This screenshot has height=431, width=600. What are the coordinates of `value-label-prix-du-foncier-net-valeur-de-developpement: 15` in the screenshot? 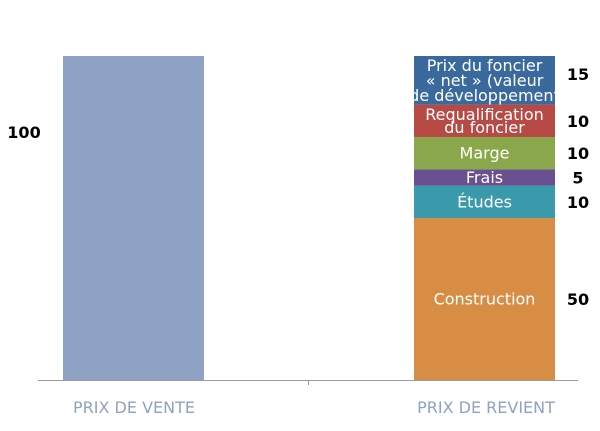 It's located at (578, 74).